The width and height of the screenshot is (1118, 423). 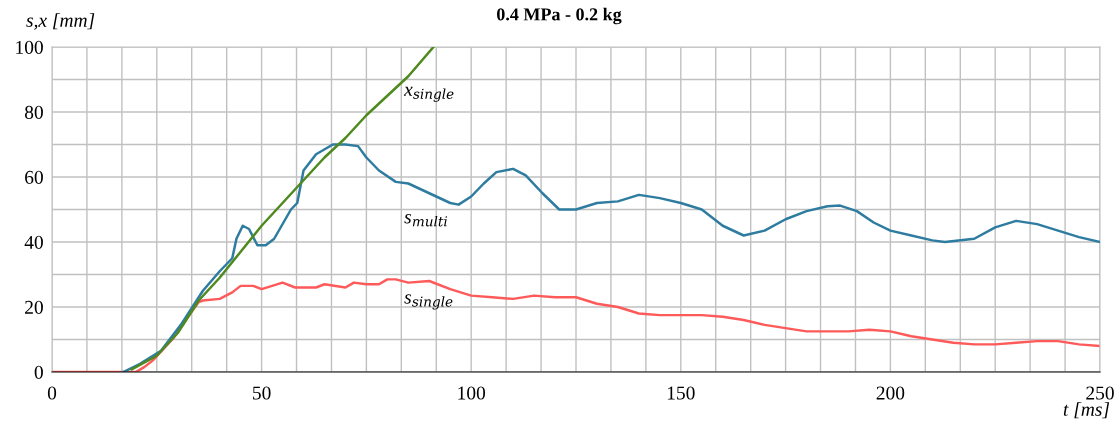 I want to click on x-axis-title: t [ms], so click(x=1086, y=410).